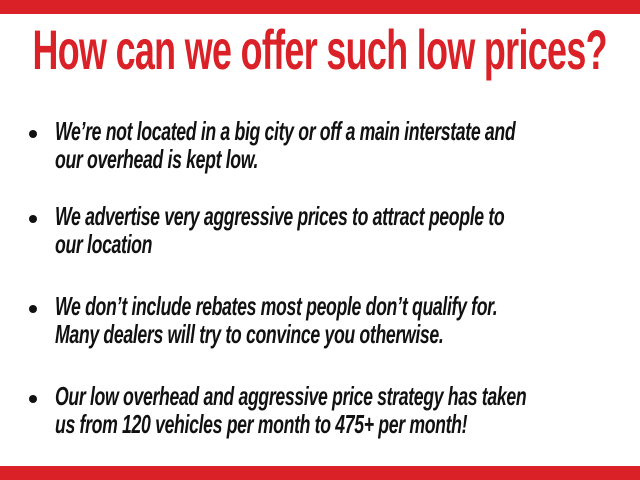 The image size is (640, 480). Describe the element at coordinates (157, 159) in the screenshot. I see `bullet-line: our overhead is kept low.` at that location.